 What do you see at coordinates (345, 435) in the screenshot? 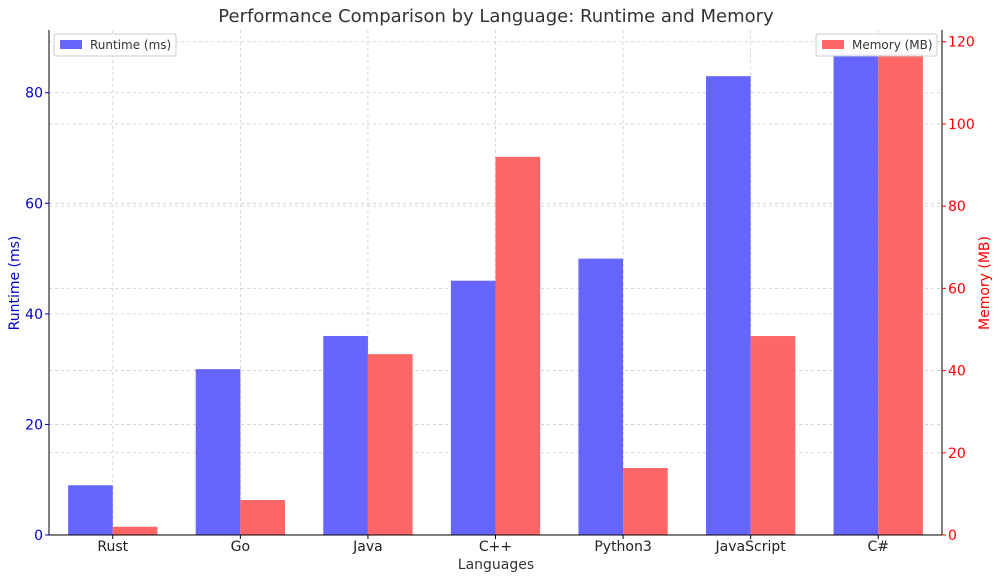
I see `bar-runtime-java` at bounding box center [345, 435].